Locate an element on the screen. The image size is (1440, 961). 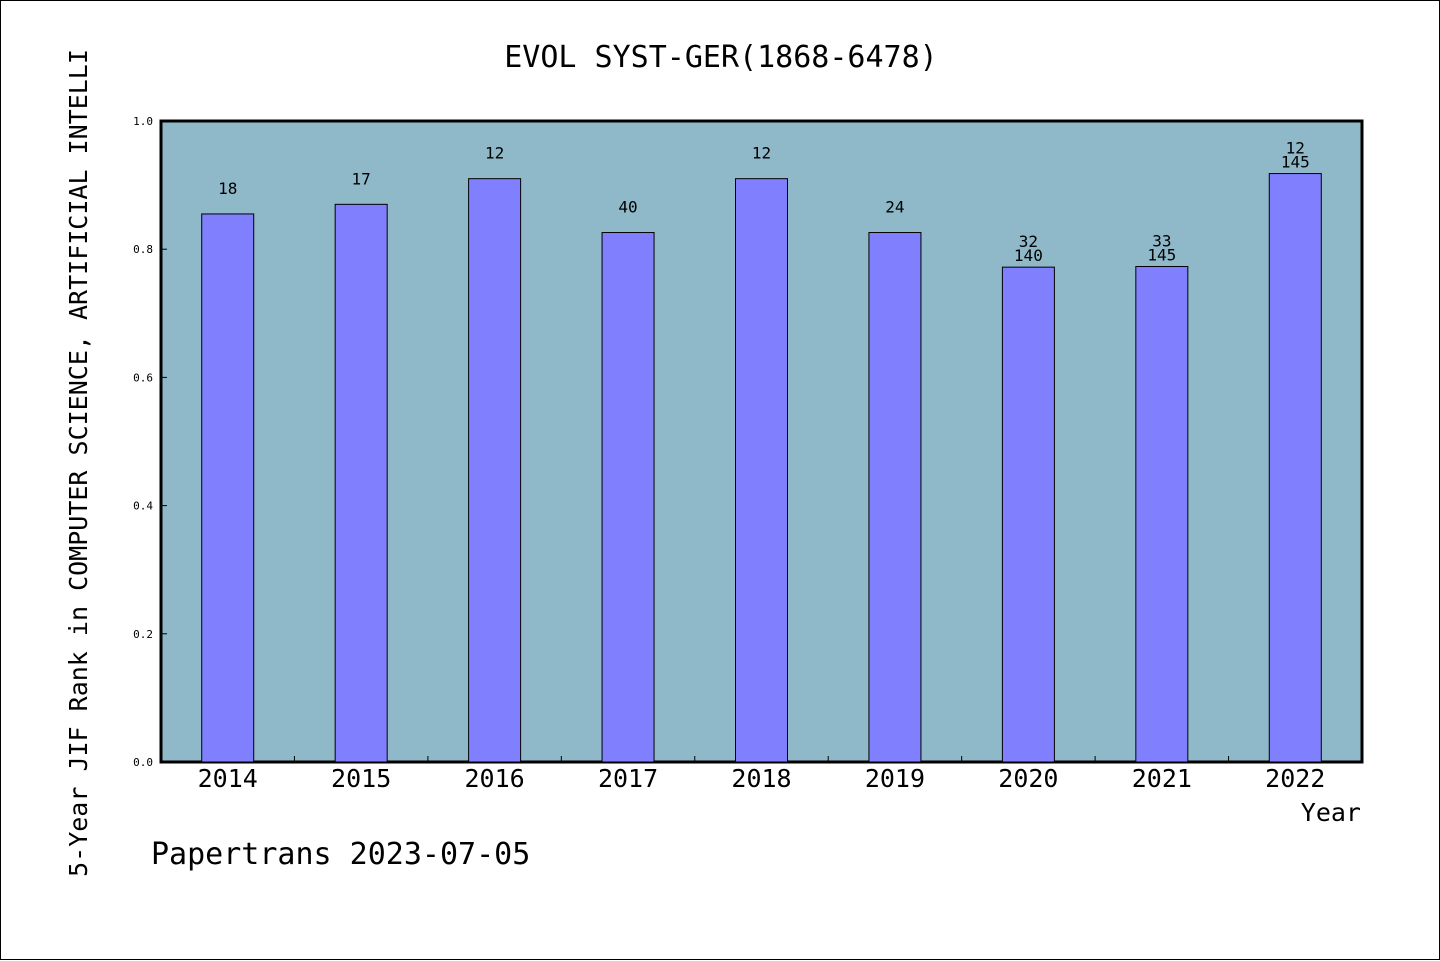
bar-rank-label: 17 is located at coordinates (361, 178).